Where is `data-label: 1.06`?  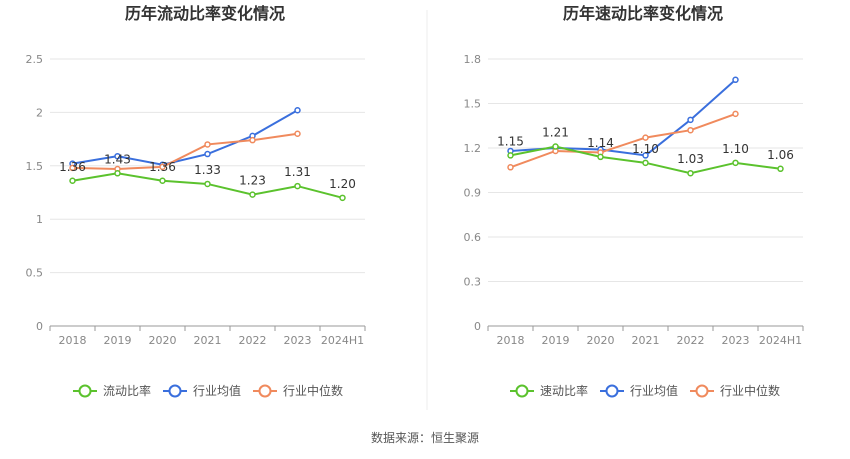 data-label: 1.06 is located at coordinates (780, 155).